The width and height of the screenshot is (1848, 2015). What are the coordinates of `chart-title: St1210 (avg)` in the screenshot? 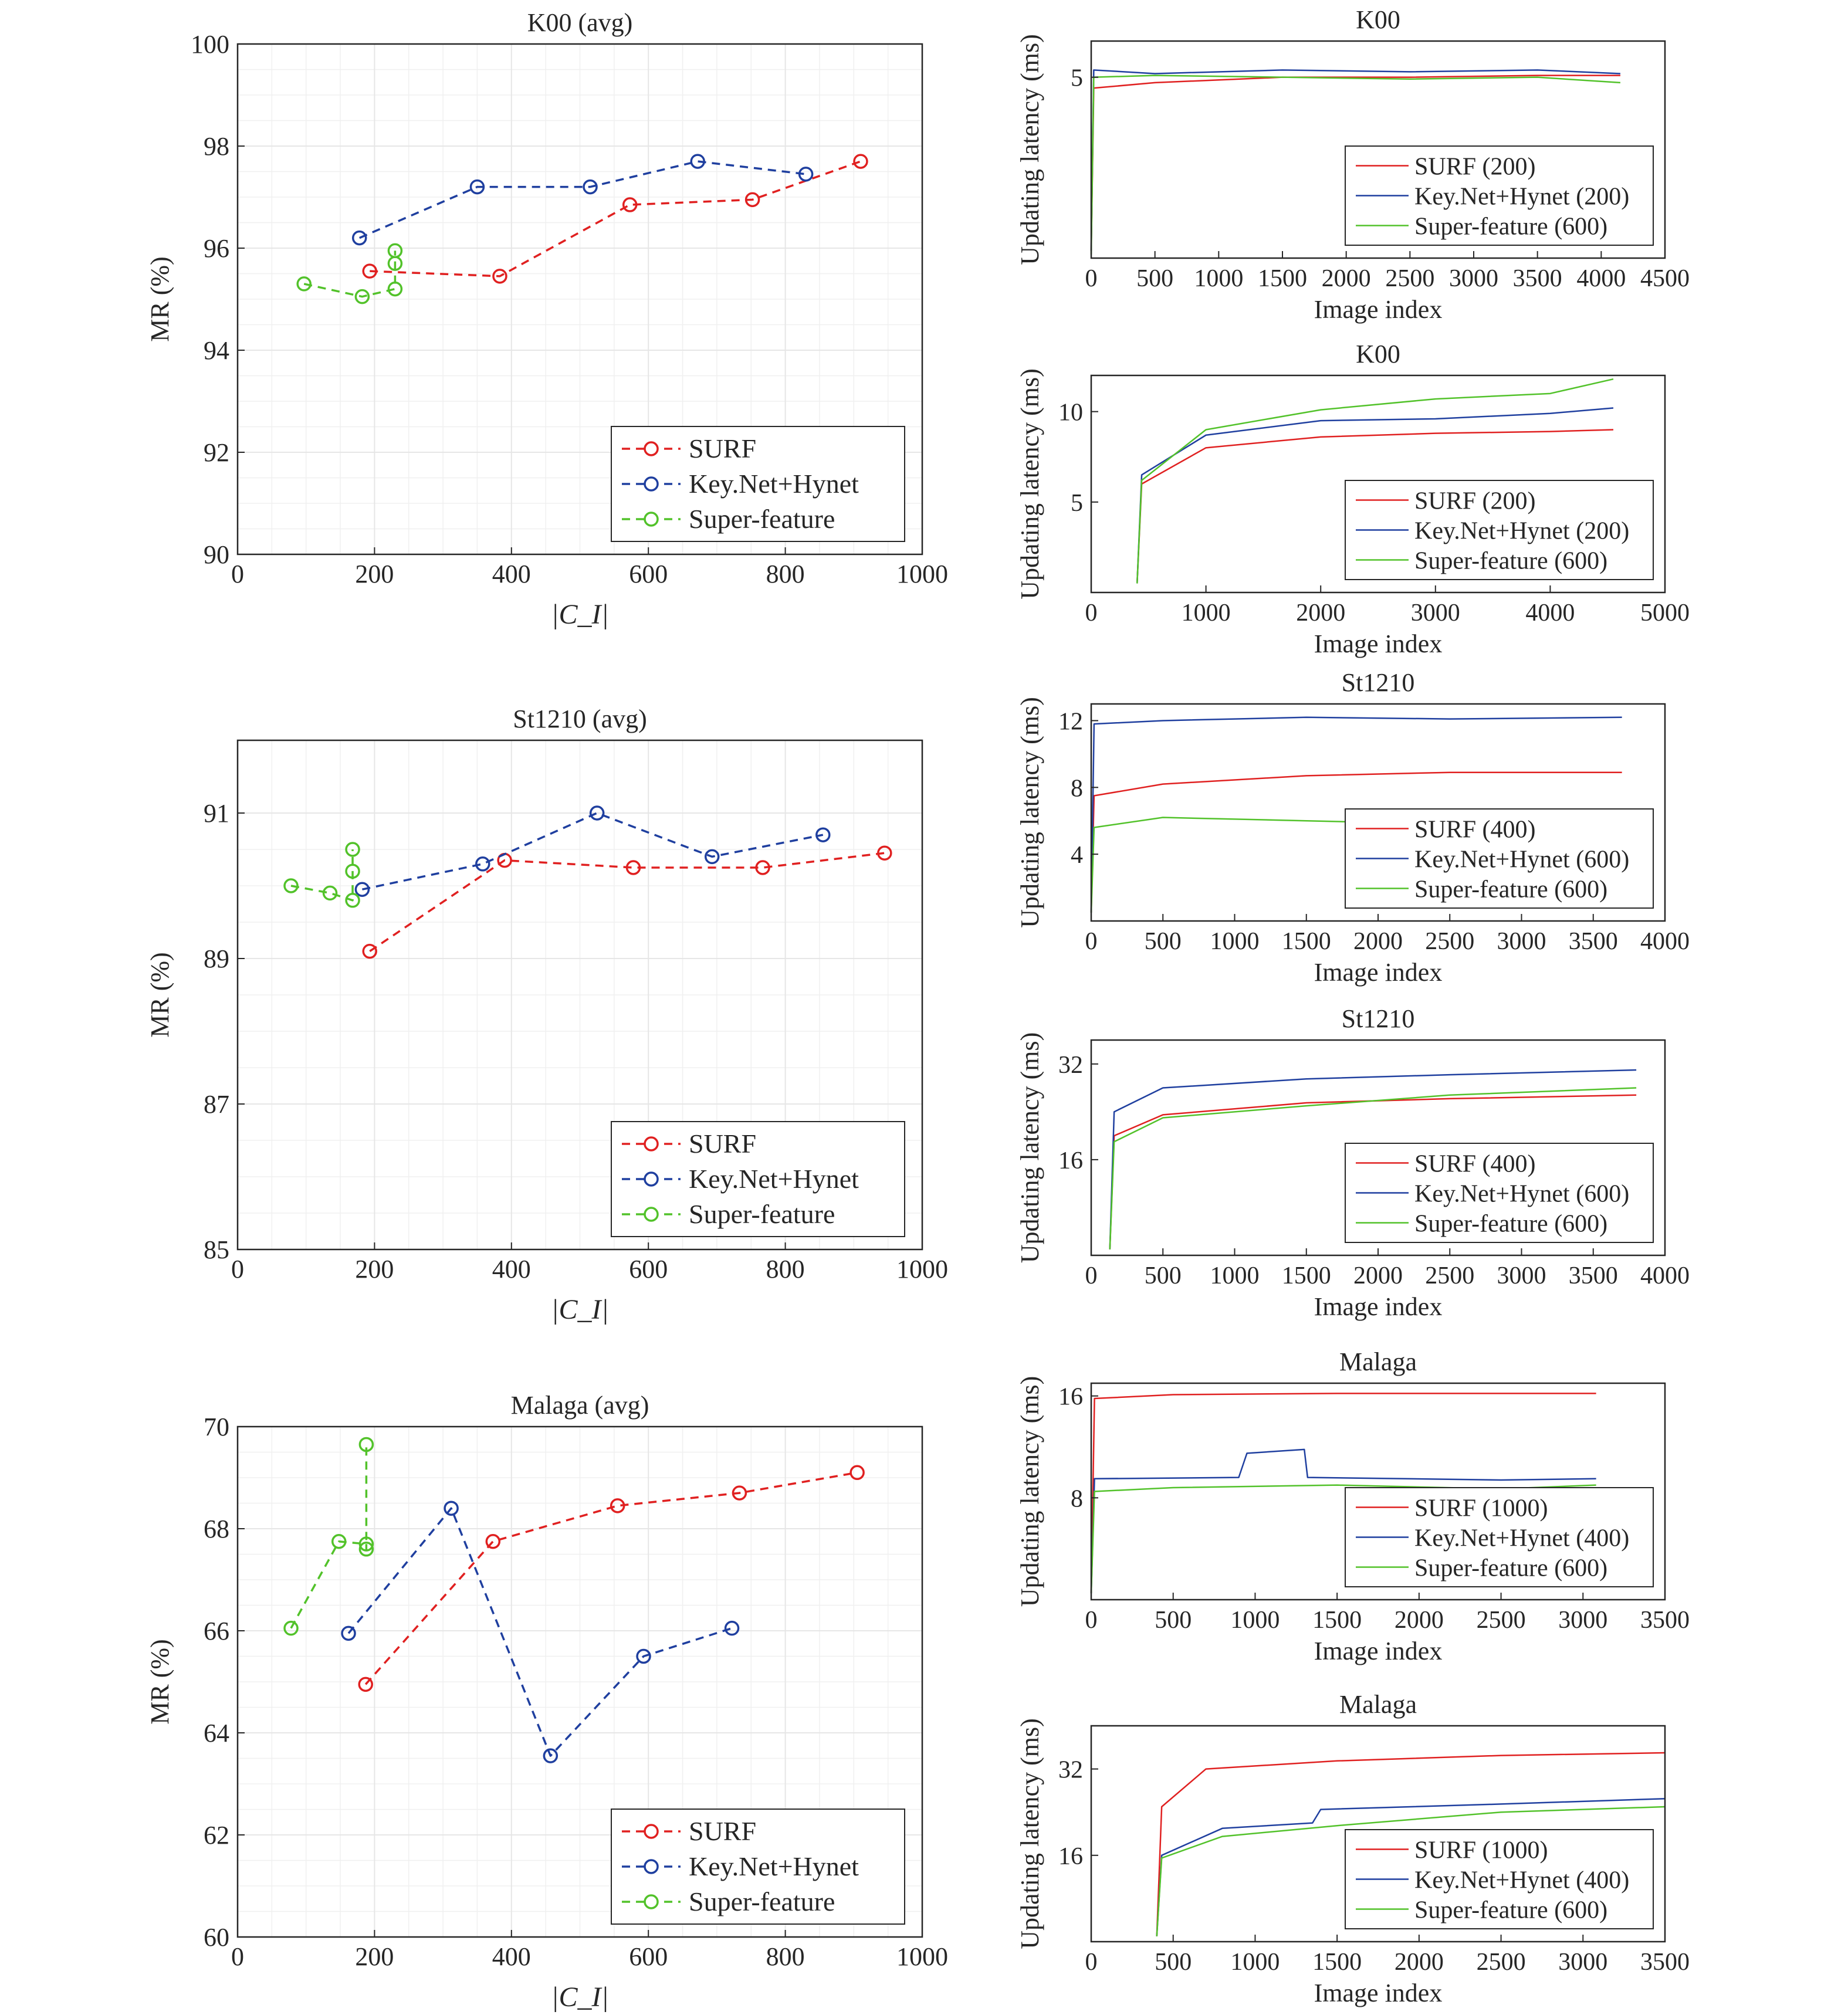 It's located at (580, 719).